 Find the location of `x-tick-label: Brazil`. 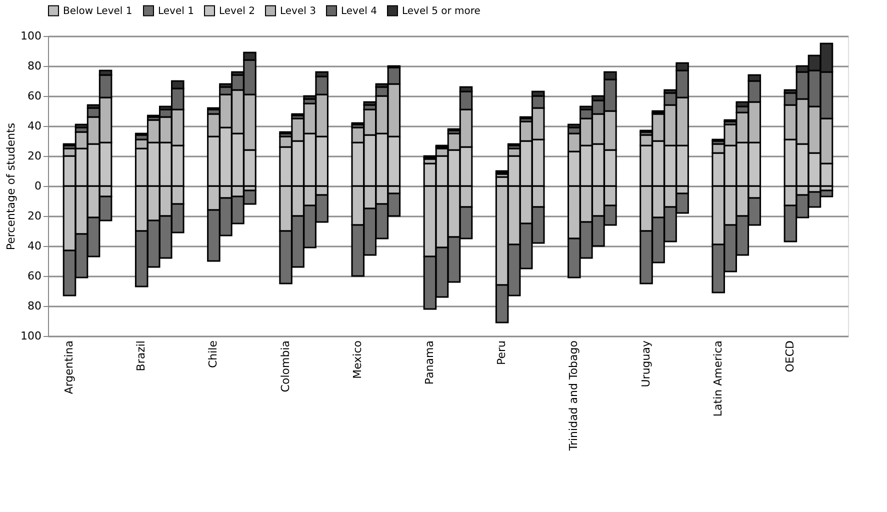

x-tick-label: Brazil is located at coordinates (141, 356).